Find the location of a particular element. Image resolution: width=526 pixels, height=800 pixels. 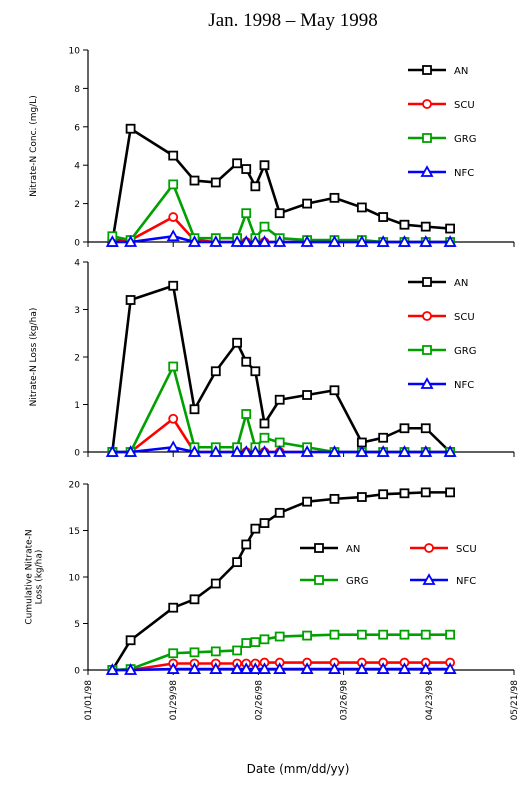

y-axis-label-line: Loss (kg/ha) is located at coordinates (39, 577).